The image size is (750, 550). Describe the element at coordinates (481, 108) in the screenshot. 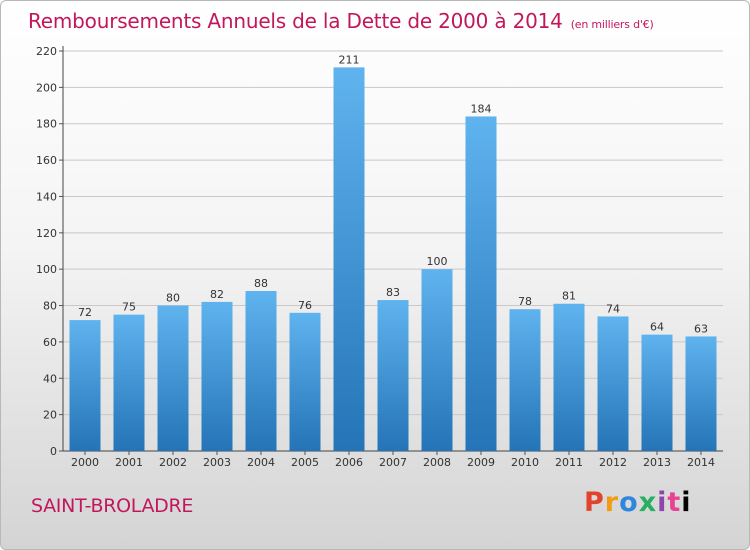

I see `bar-value-label: 184` at that location.